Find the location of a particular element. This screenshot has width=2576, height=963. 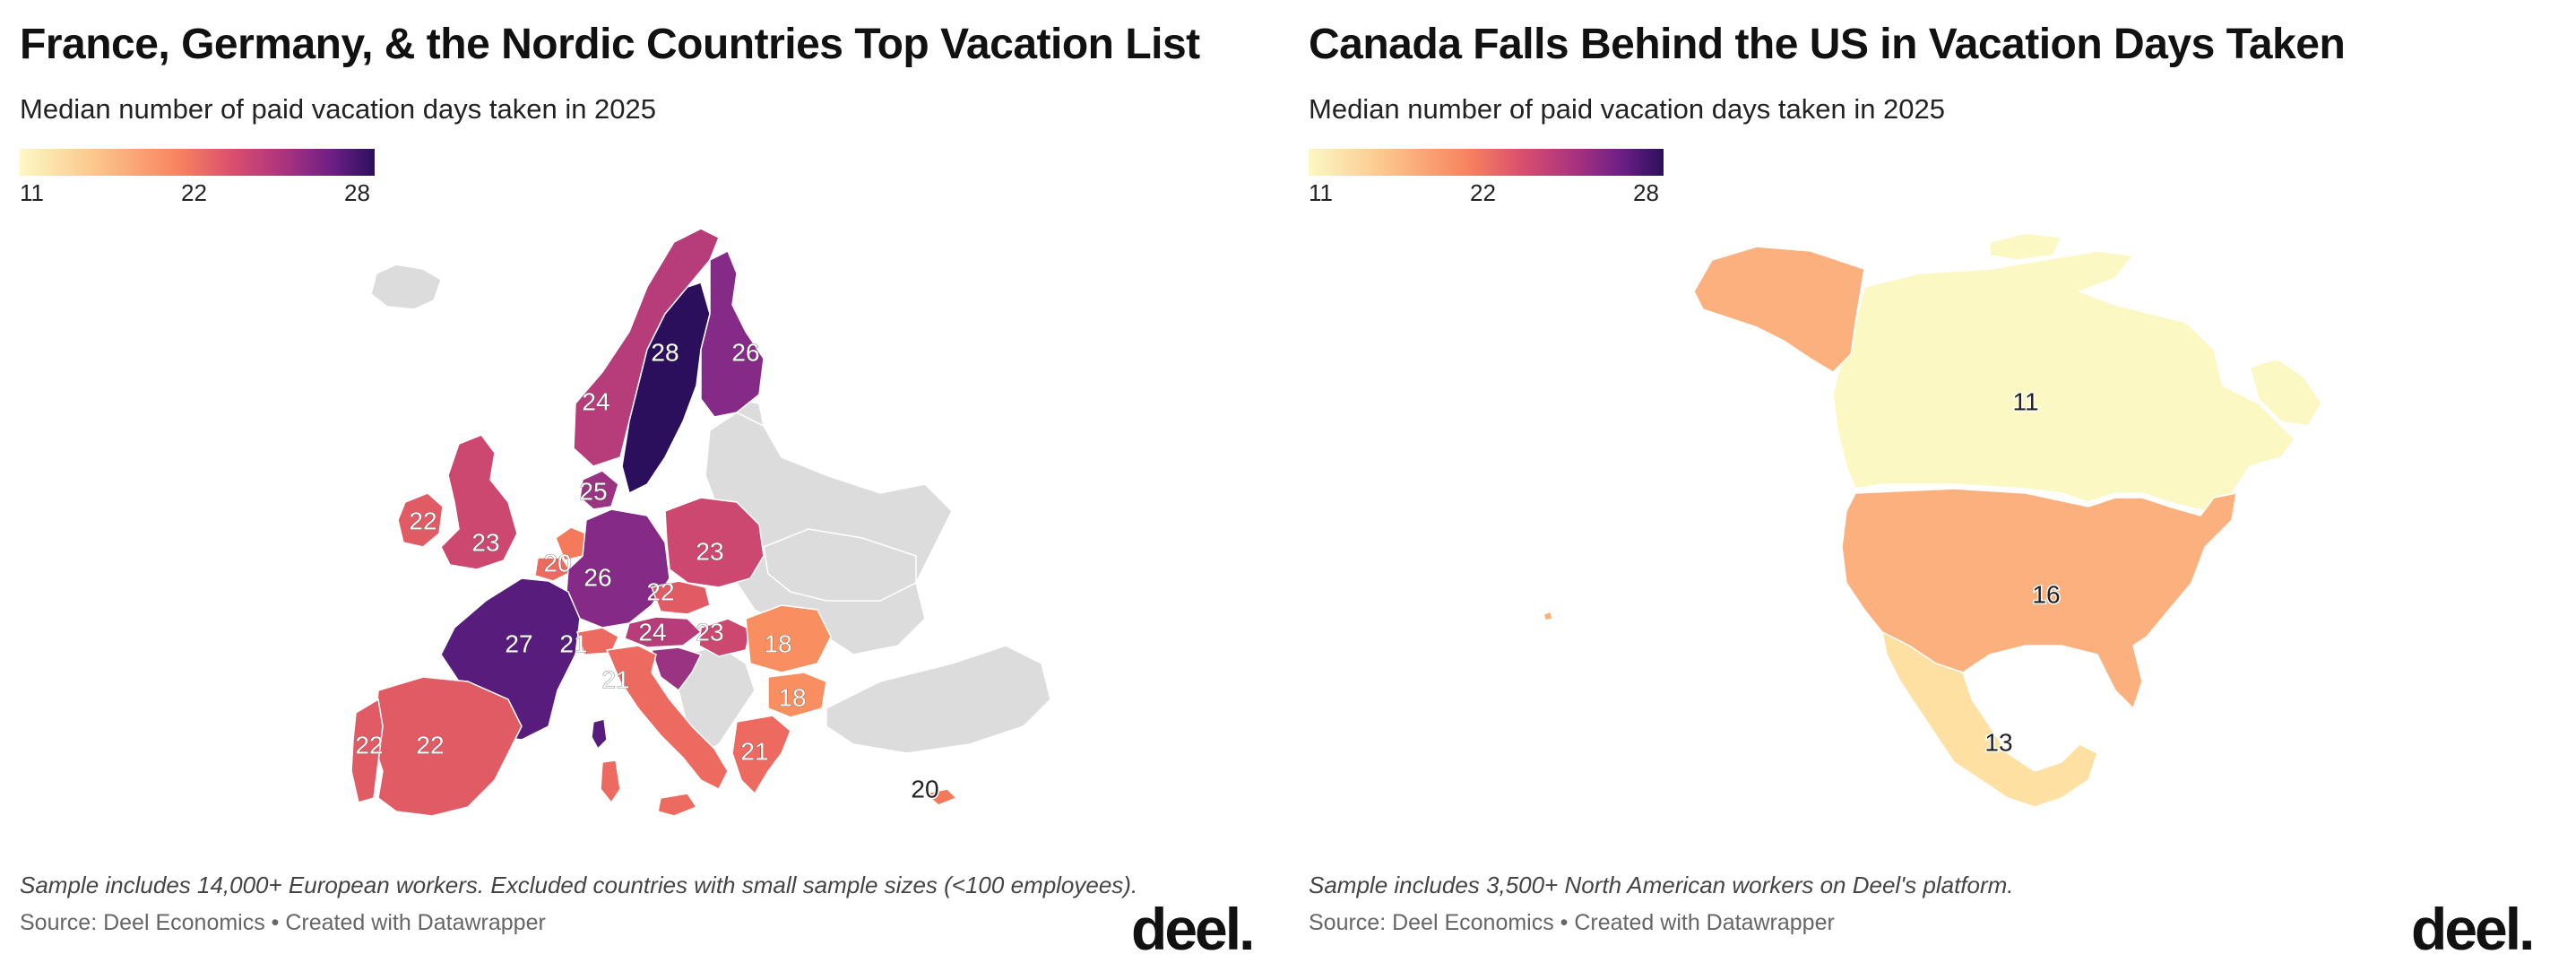

region-austria is located at coordinates (663, 632).